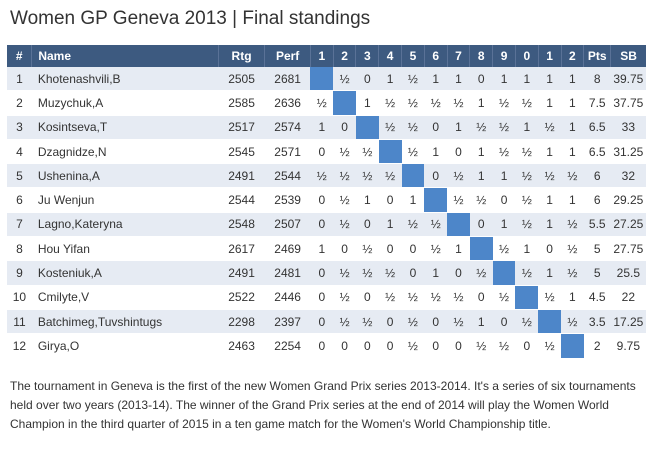  I want to click on points-cell: 6, so click(597, 200).